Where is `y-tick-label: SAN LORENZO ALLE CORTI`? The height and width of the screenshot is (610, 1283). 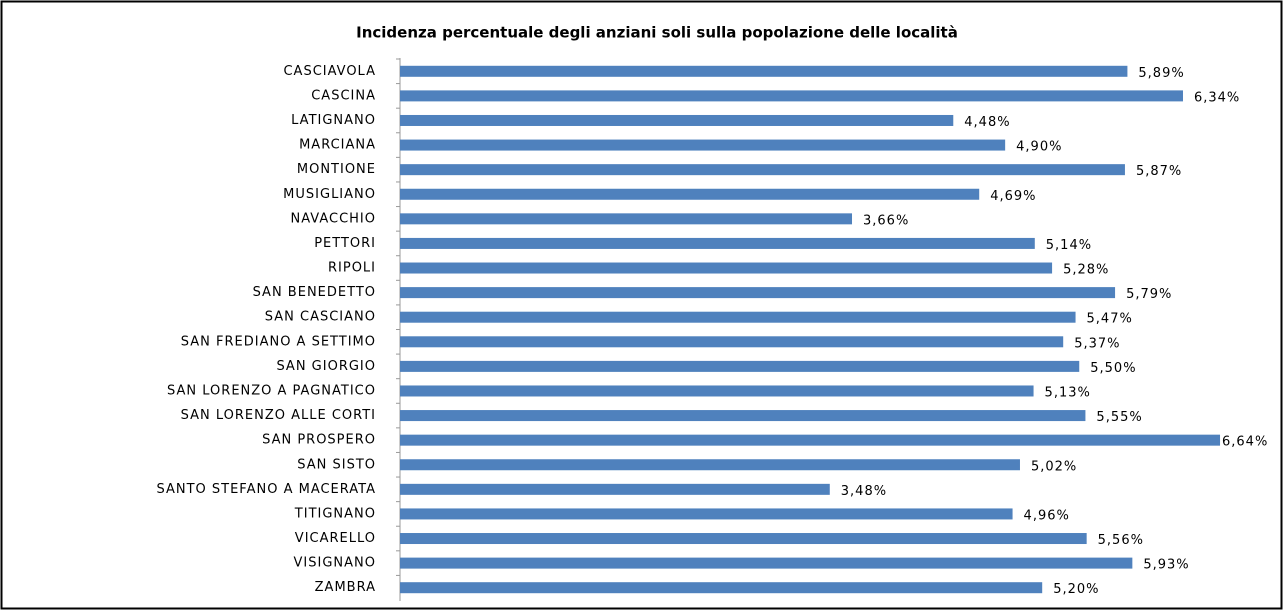
y-tick-label: SAN LORENZO ALLE CORTI is located at coordinates (278, 415).